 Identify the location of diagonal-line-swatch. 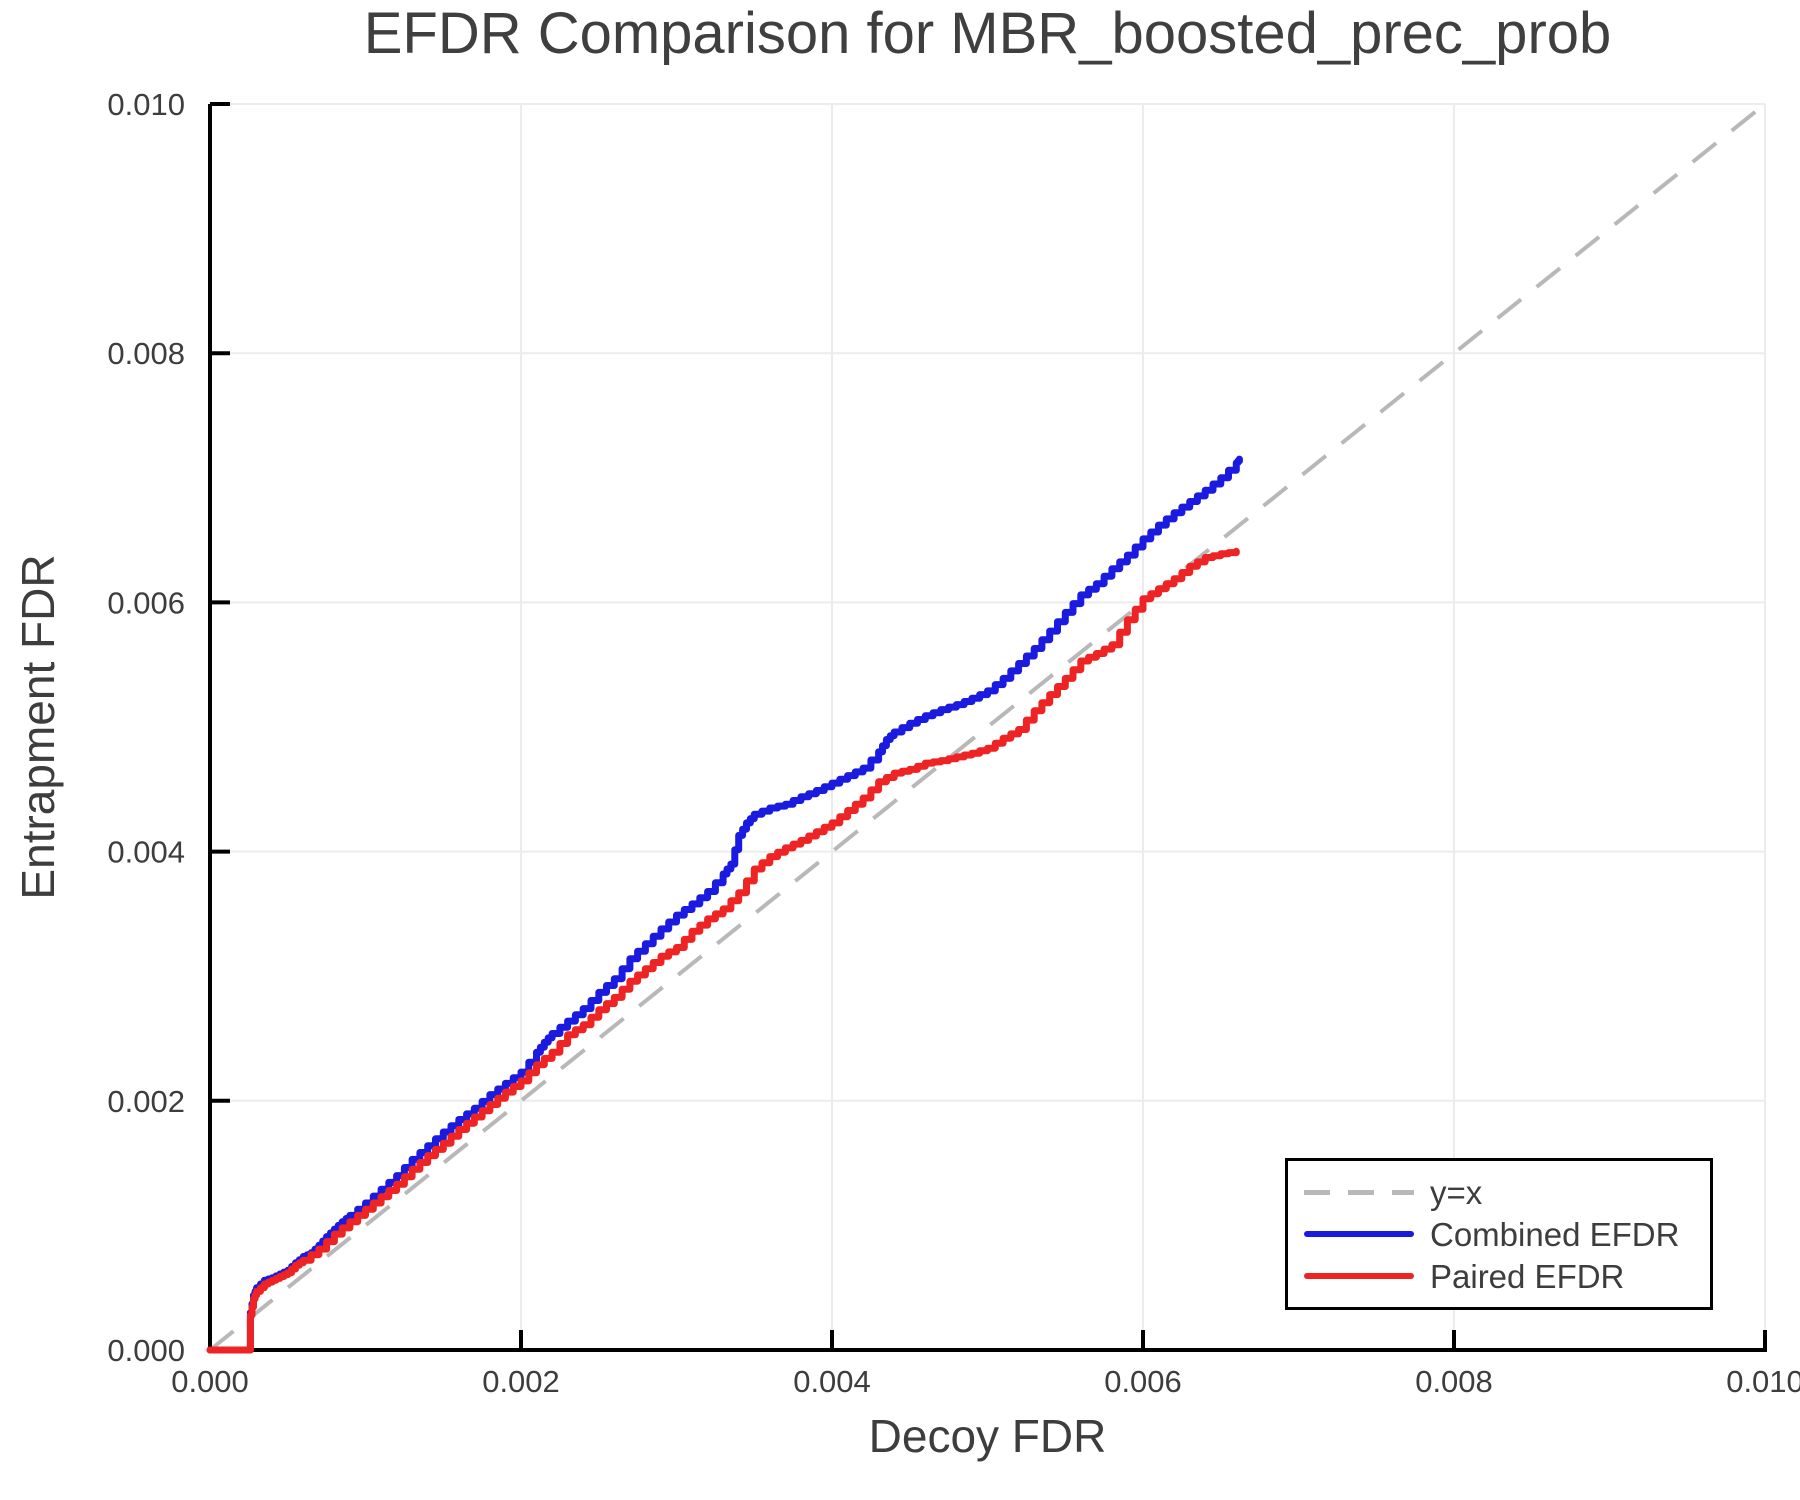
(1359, 1192).